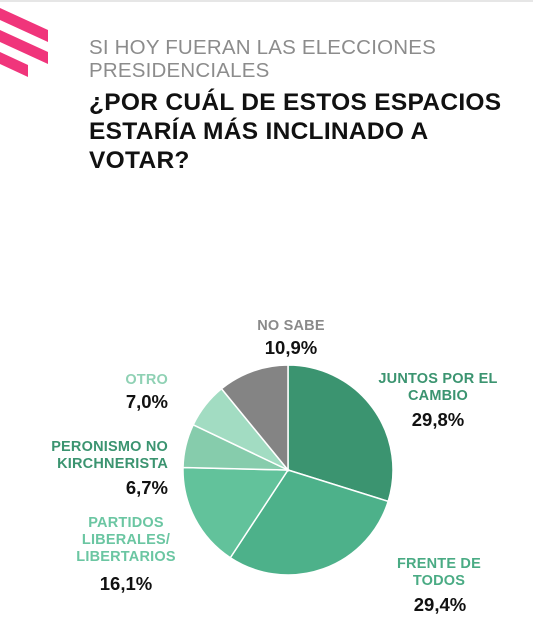  I want to click on pie-slice-no-sabe, so click(254, 418).